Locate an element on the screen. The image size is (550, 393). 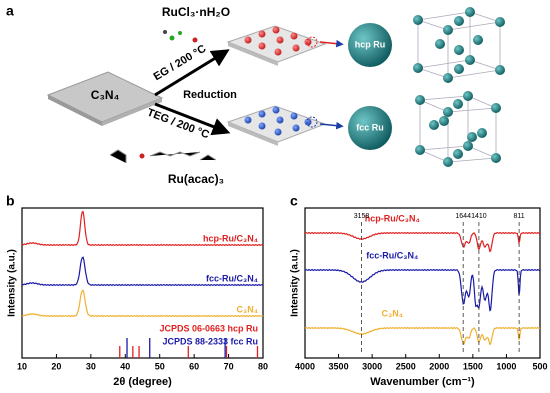
x-tick-label: 40 is located at coordinates (125, 366).